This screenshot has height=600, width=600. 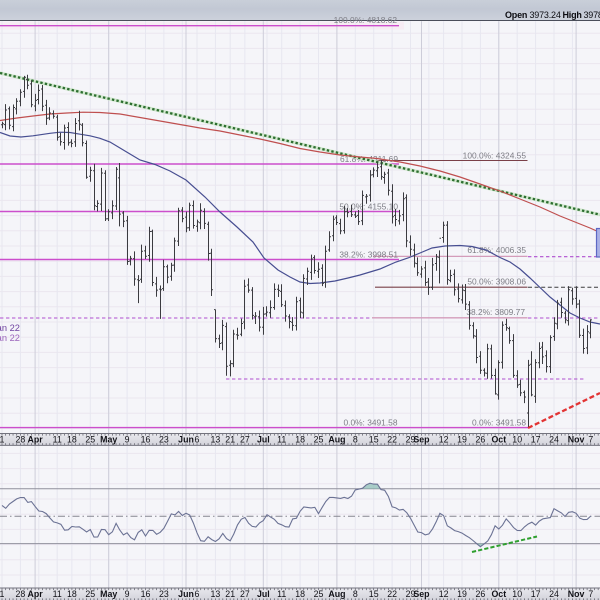 I want to click on svg-text: 100.0%: 4324.55, so click(x=495, y=156).